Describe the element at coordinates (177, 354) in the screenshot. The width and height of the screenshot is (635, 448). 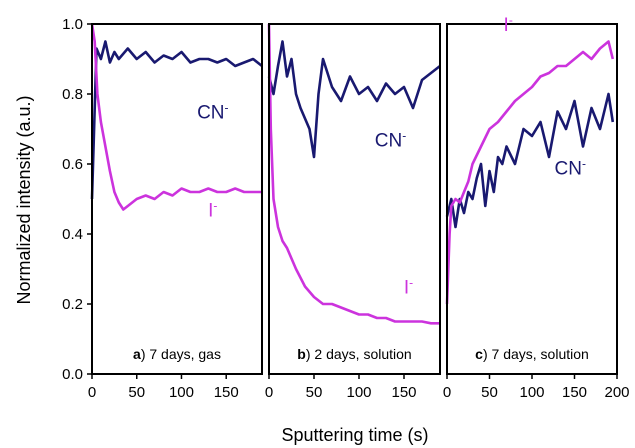
I see `panel-label: a) 7 days, gas` at that location.